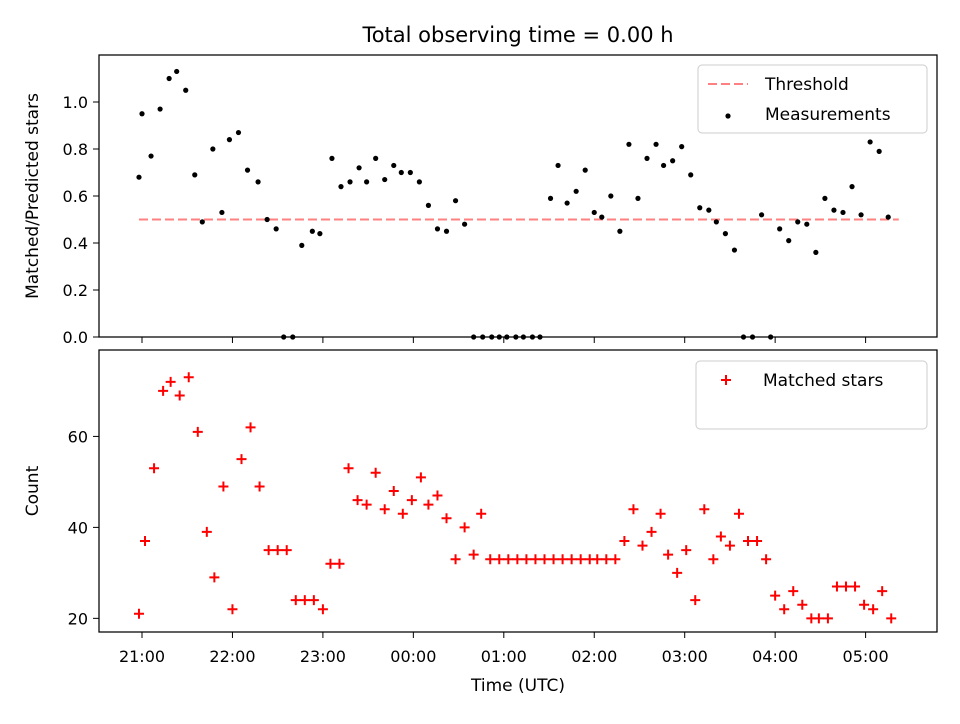 The width and height of the screenshot is (960, 724). I want to click on x-tick-label: 00:00, so click(413, 656).